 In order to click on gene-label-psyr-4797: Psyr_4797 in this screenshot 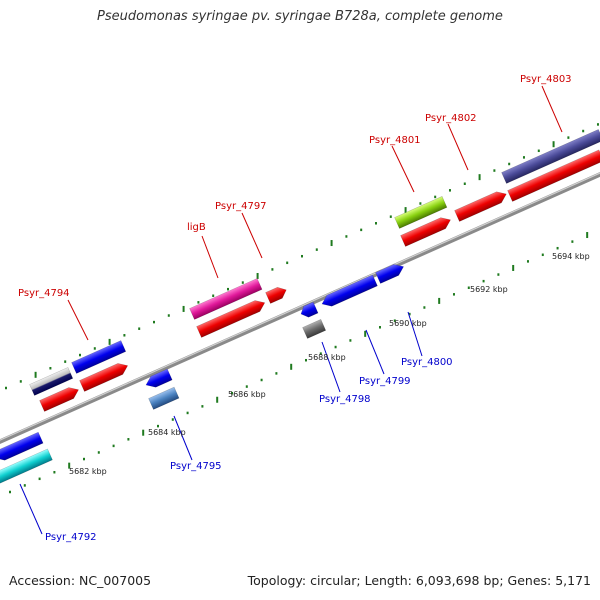, I will do `click(241, 206)`.